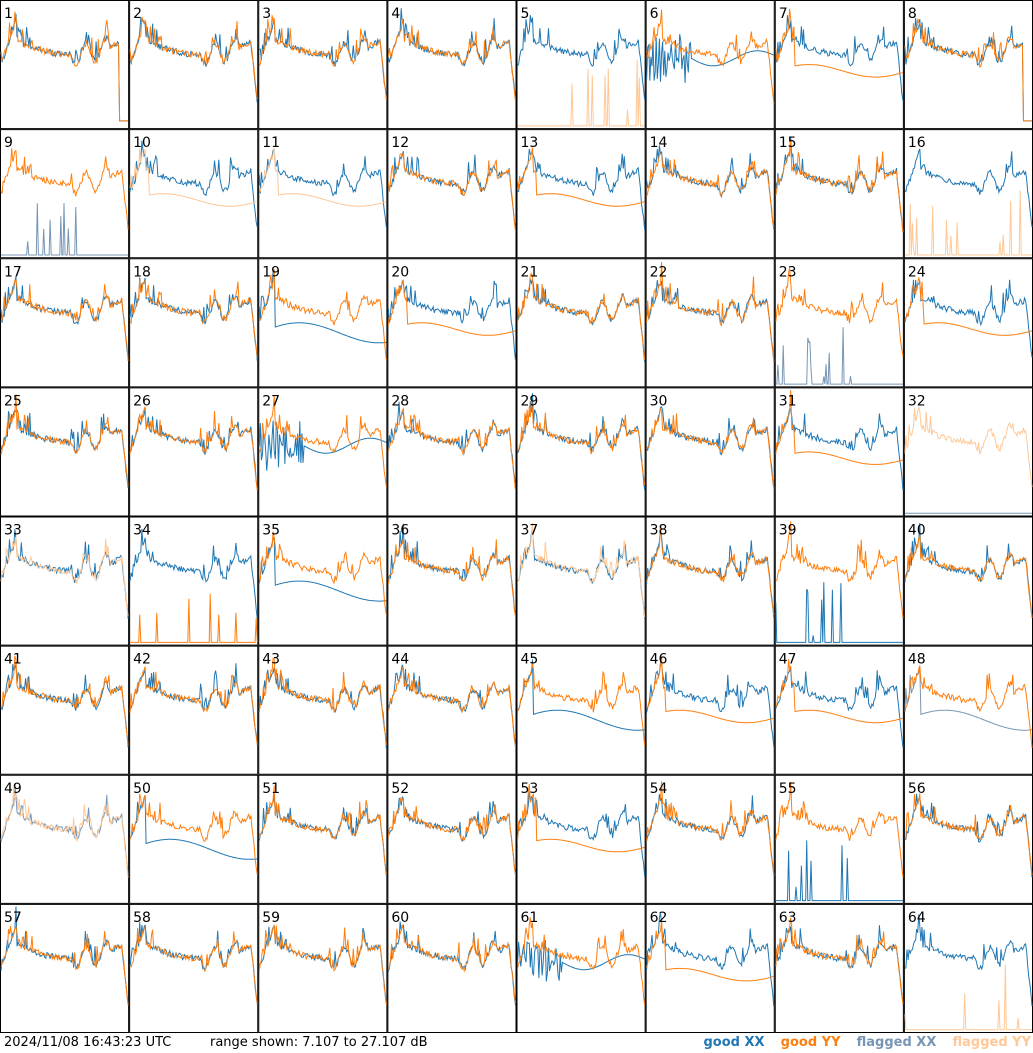  Describe the element at coordinates (142, 272) in the screenshot. I see `panel-label: 18` at that location.